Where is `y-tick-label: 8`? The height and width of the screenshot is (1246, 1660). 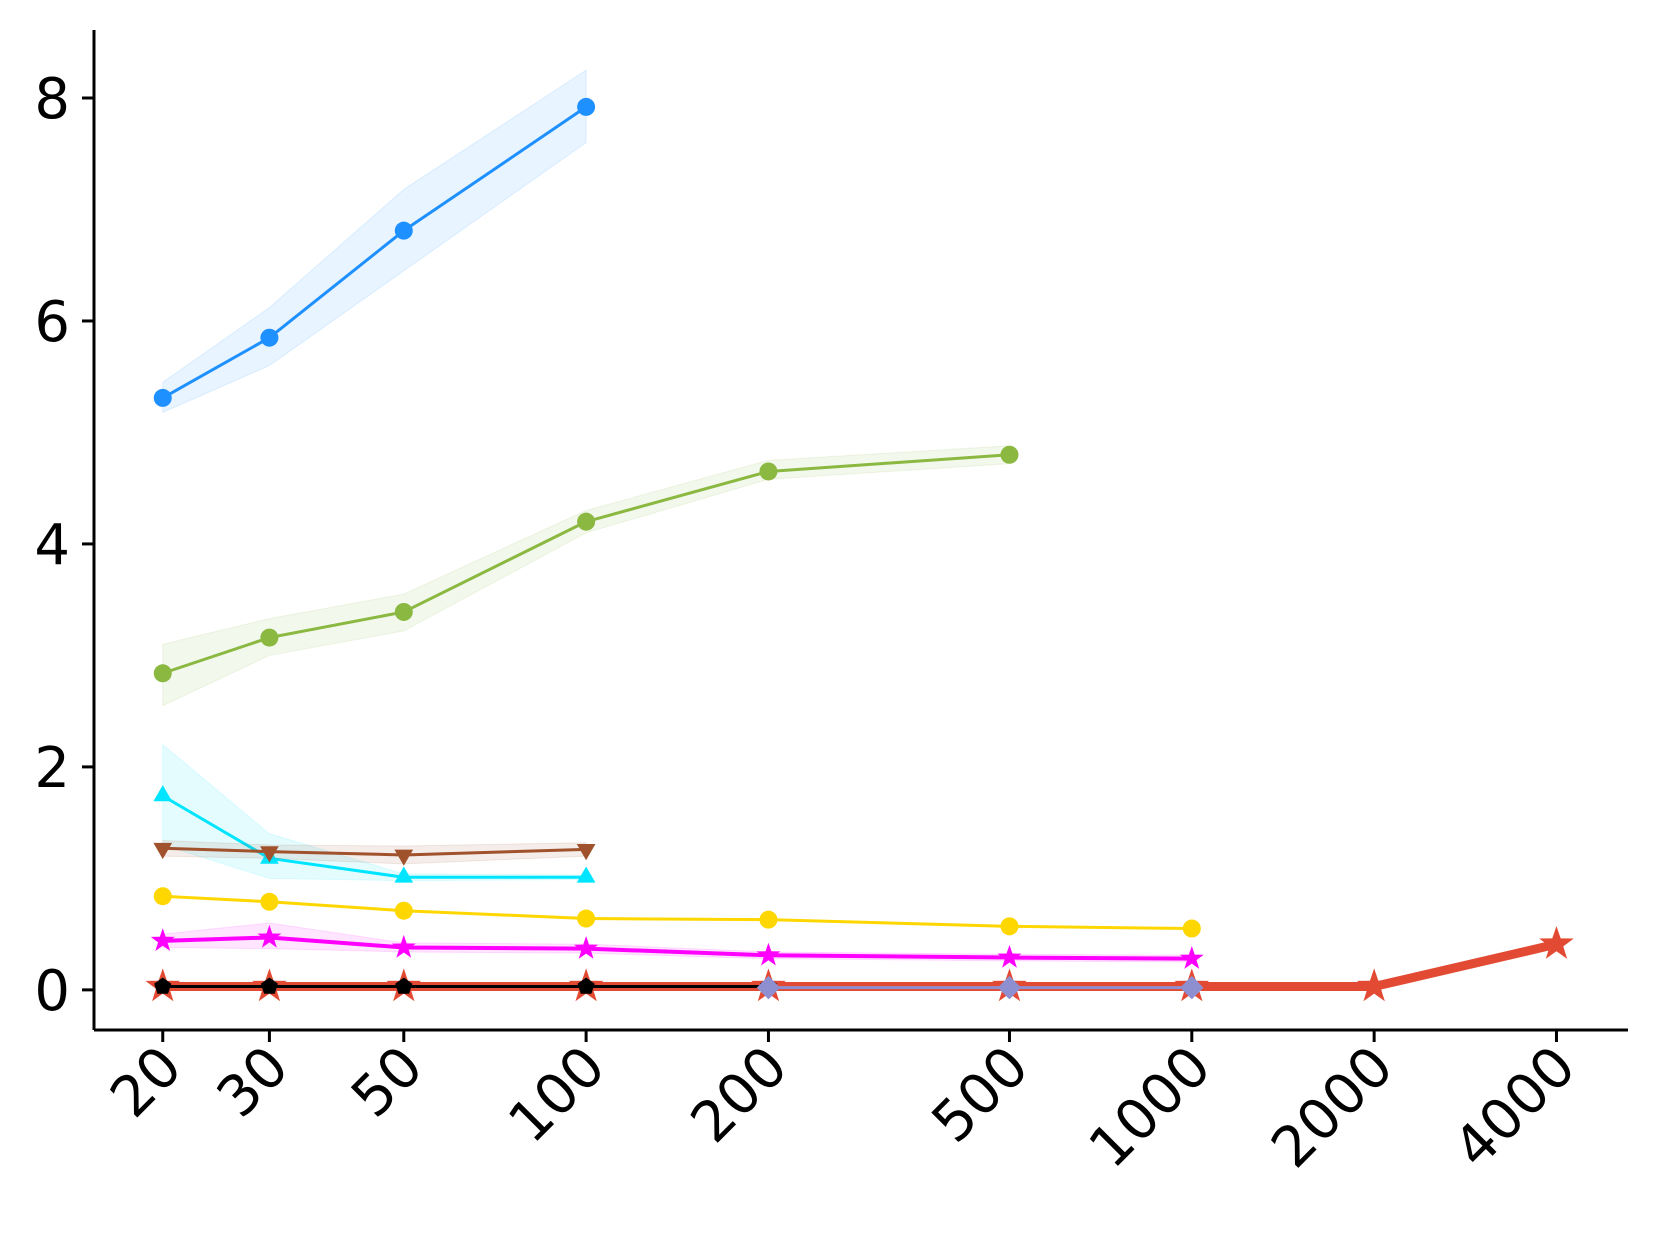
y-tick-label: 8 is located at coordinates (52, 99).